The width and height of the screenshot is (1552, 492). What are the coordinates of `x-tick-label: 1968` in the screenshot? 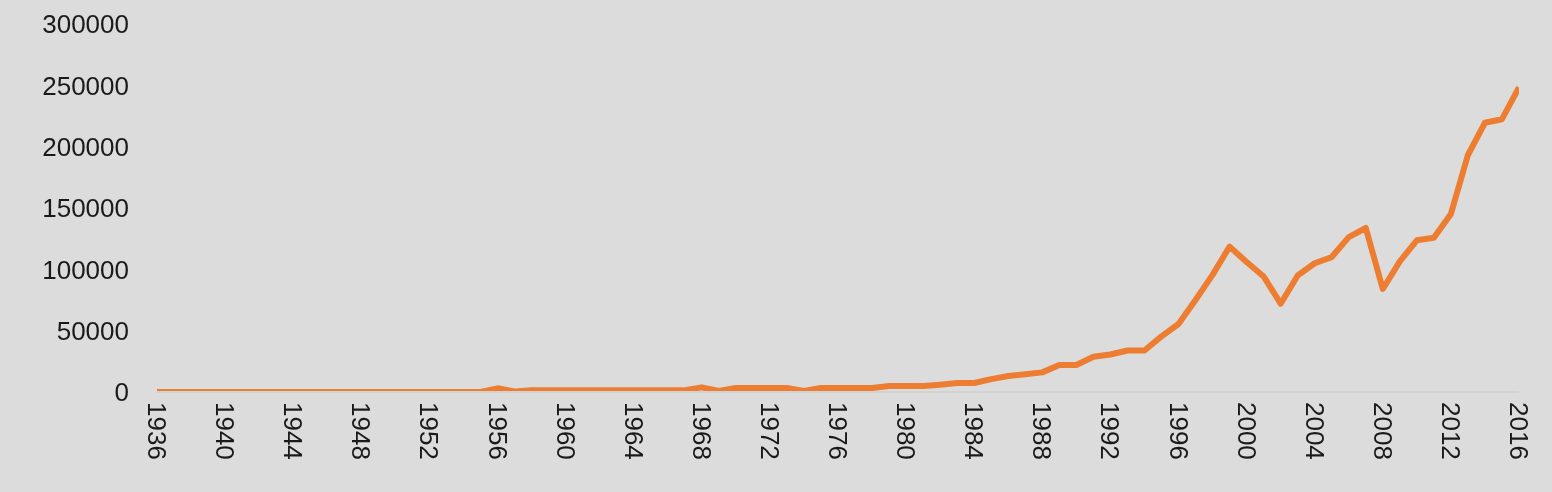 It's located at (701, 431).